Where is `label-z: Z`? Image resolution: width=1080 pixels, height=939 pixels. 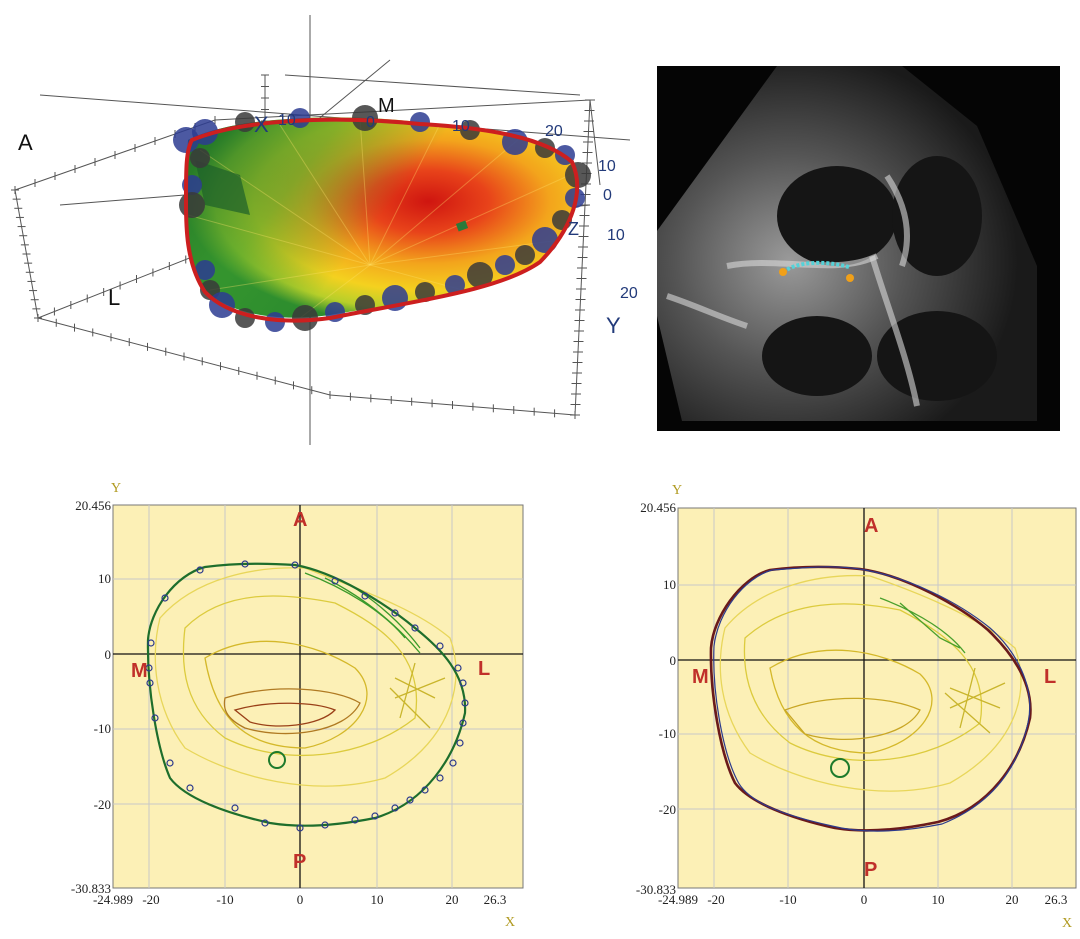 label-z: Z is located at coordinates (573, 229).